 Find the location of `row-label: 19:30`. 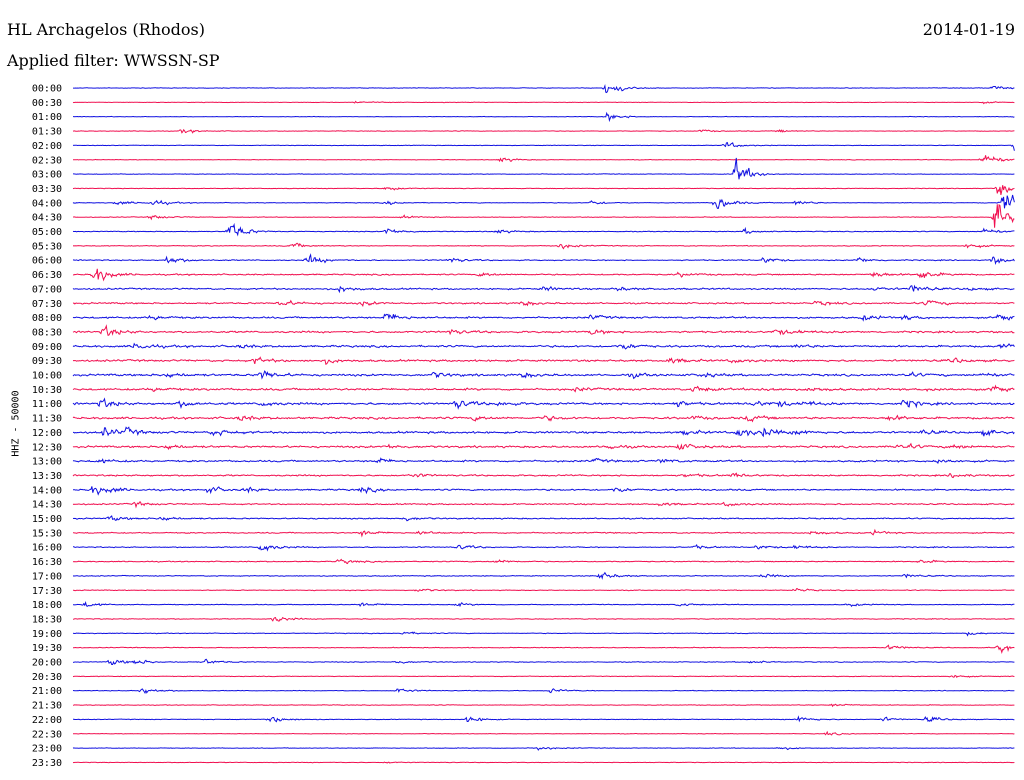

row-label: 19:30 is located at coordinates (47, 648).